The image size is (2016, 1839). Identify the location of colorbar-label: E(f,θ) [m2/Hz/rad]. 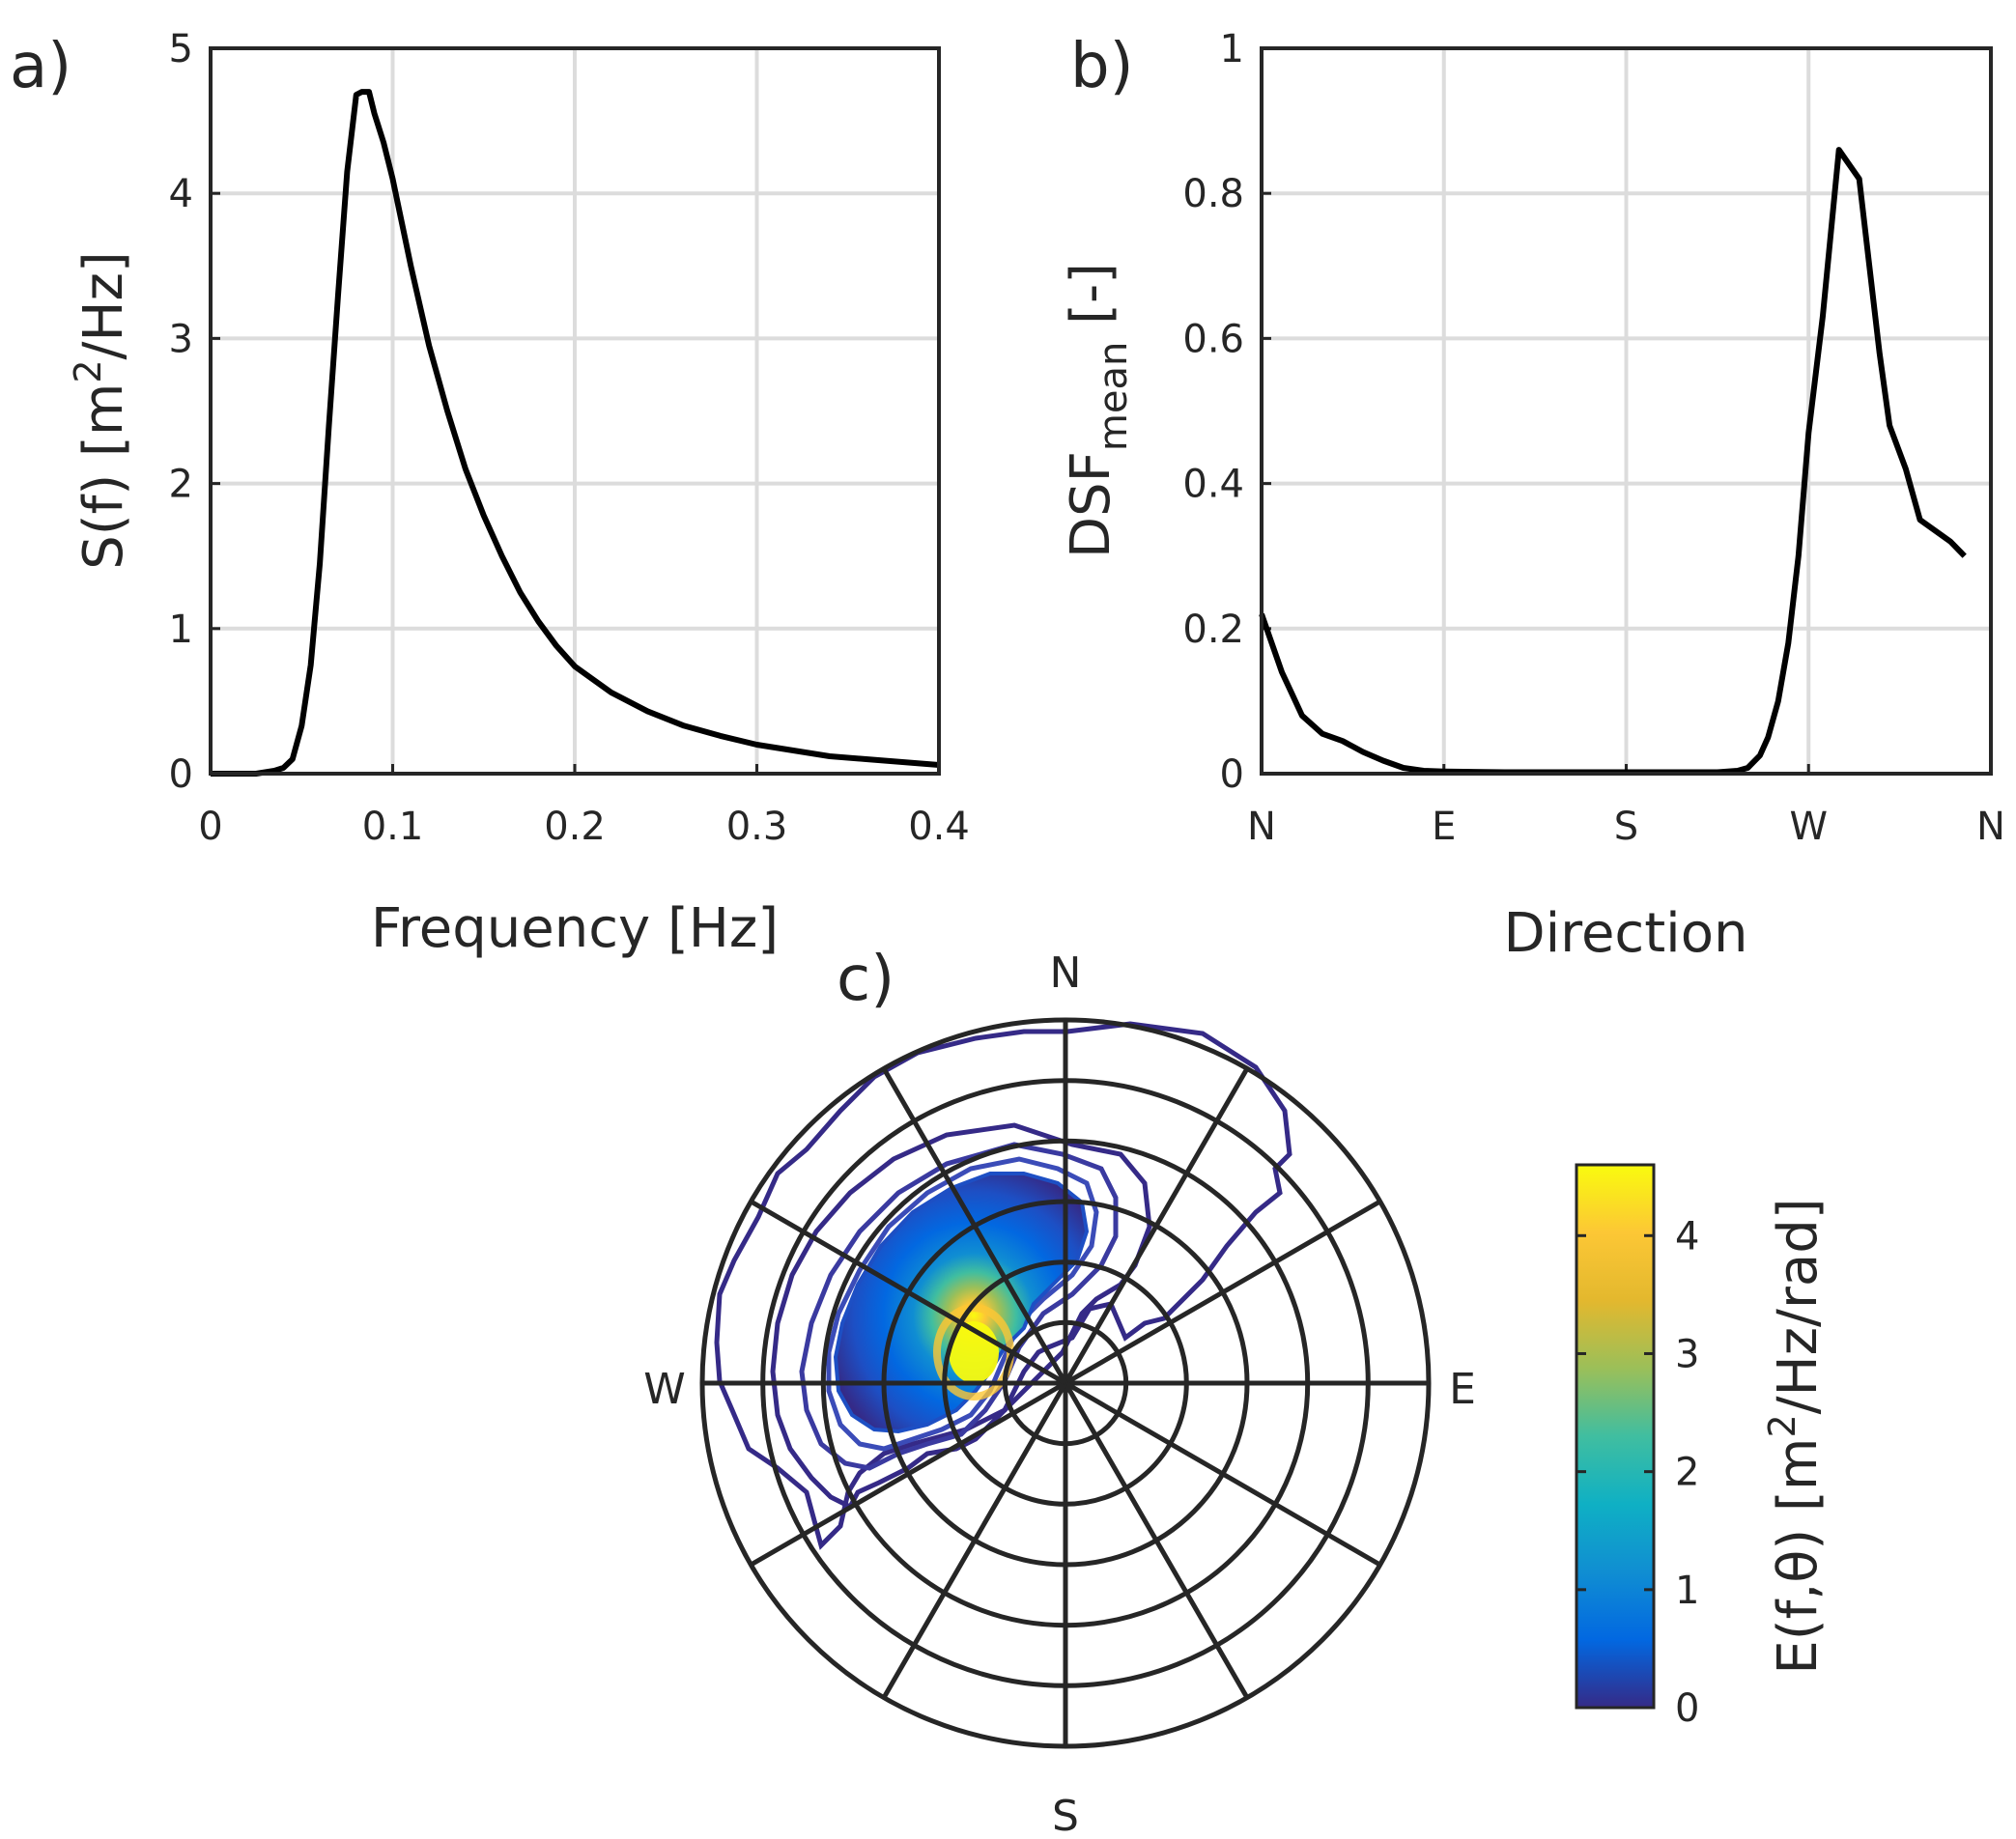
(1795, 1436).